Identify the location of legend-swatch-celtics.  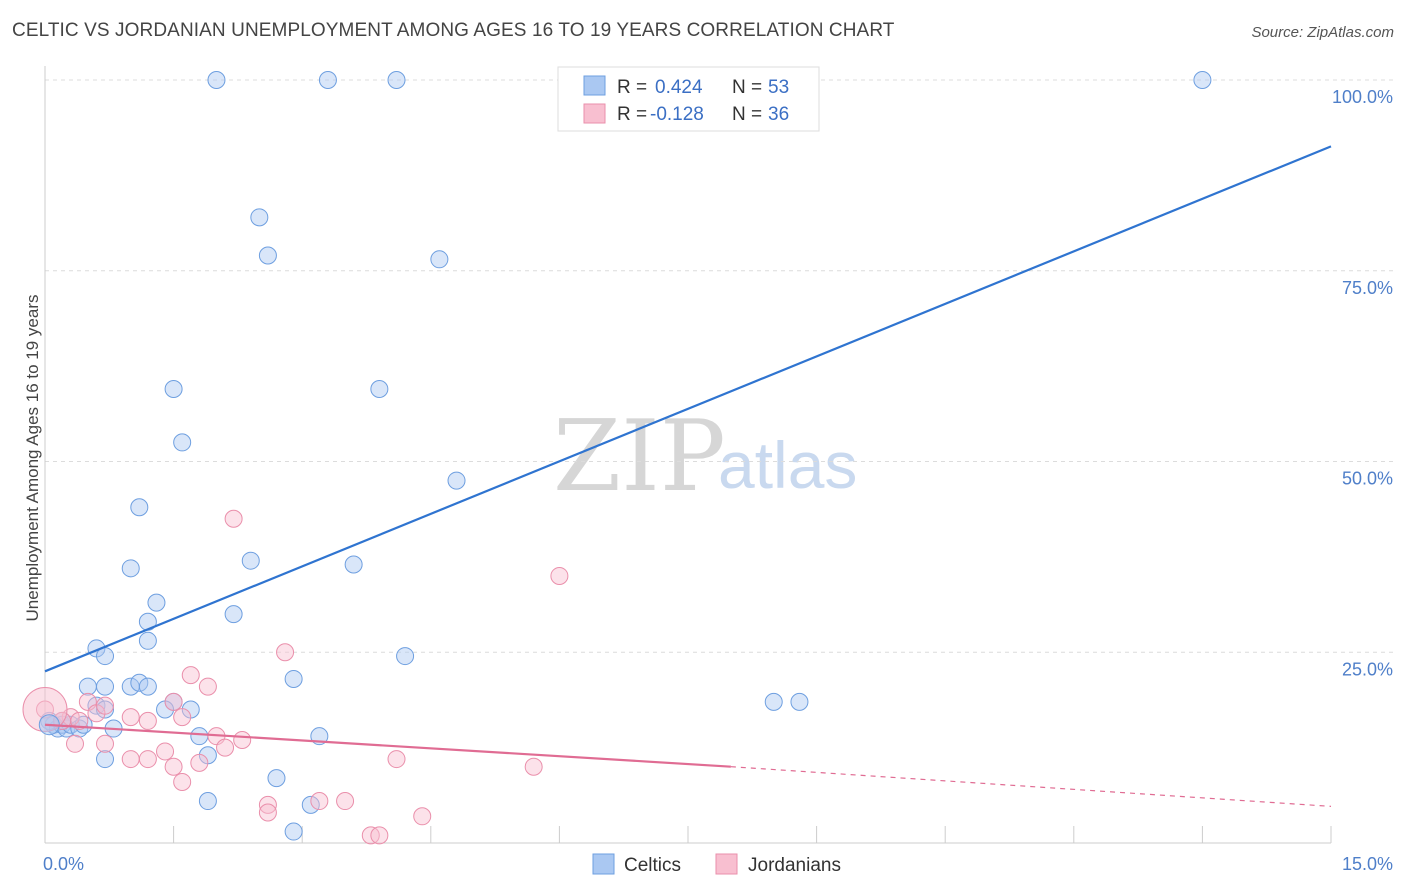
(594, 85).